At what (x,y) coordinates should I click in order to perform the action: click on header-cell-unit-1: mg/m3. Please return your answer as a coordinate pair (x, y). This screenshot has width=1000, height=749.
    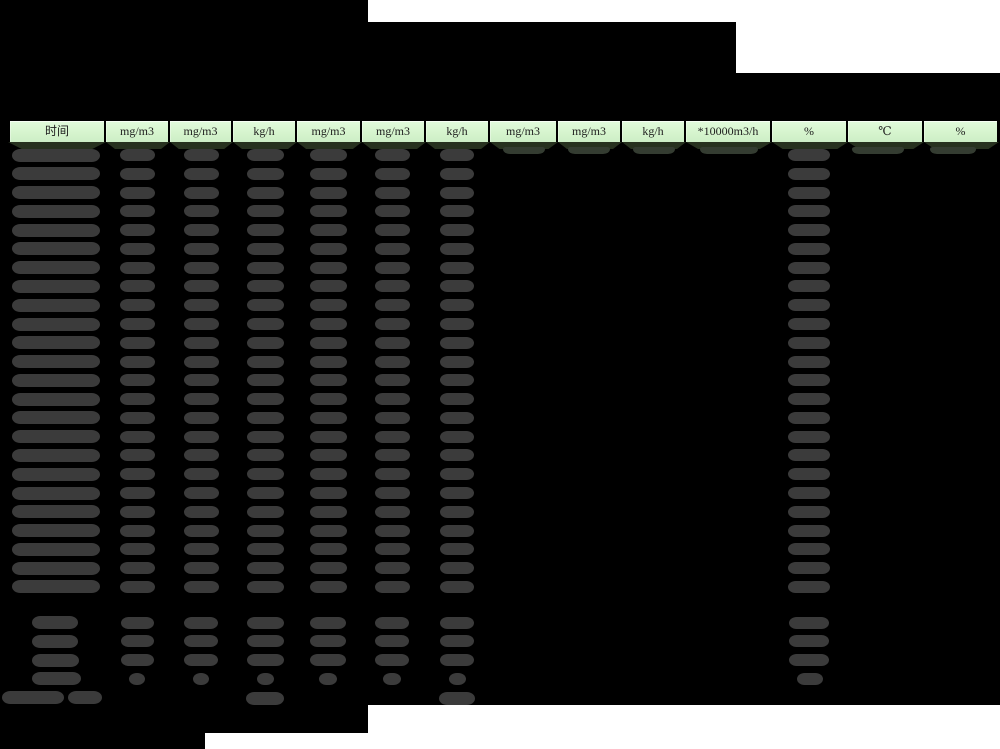
    Looking at the image, I should click on (138, 131).